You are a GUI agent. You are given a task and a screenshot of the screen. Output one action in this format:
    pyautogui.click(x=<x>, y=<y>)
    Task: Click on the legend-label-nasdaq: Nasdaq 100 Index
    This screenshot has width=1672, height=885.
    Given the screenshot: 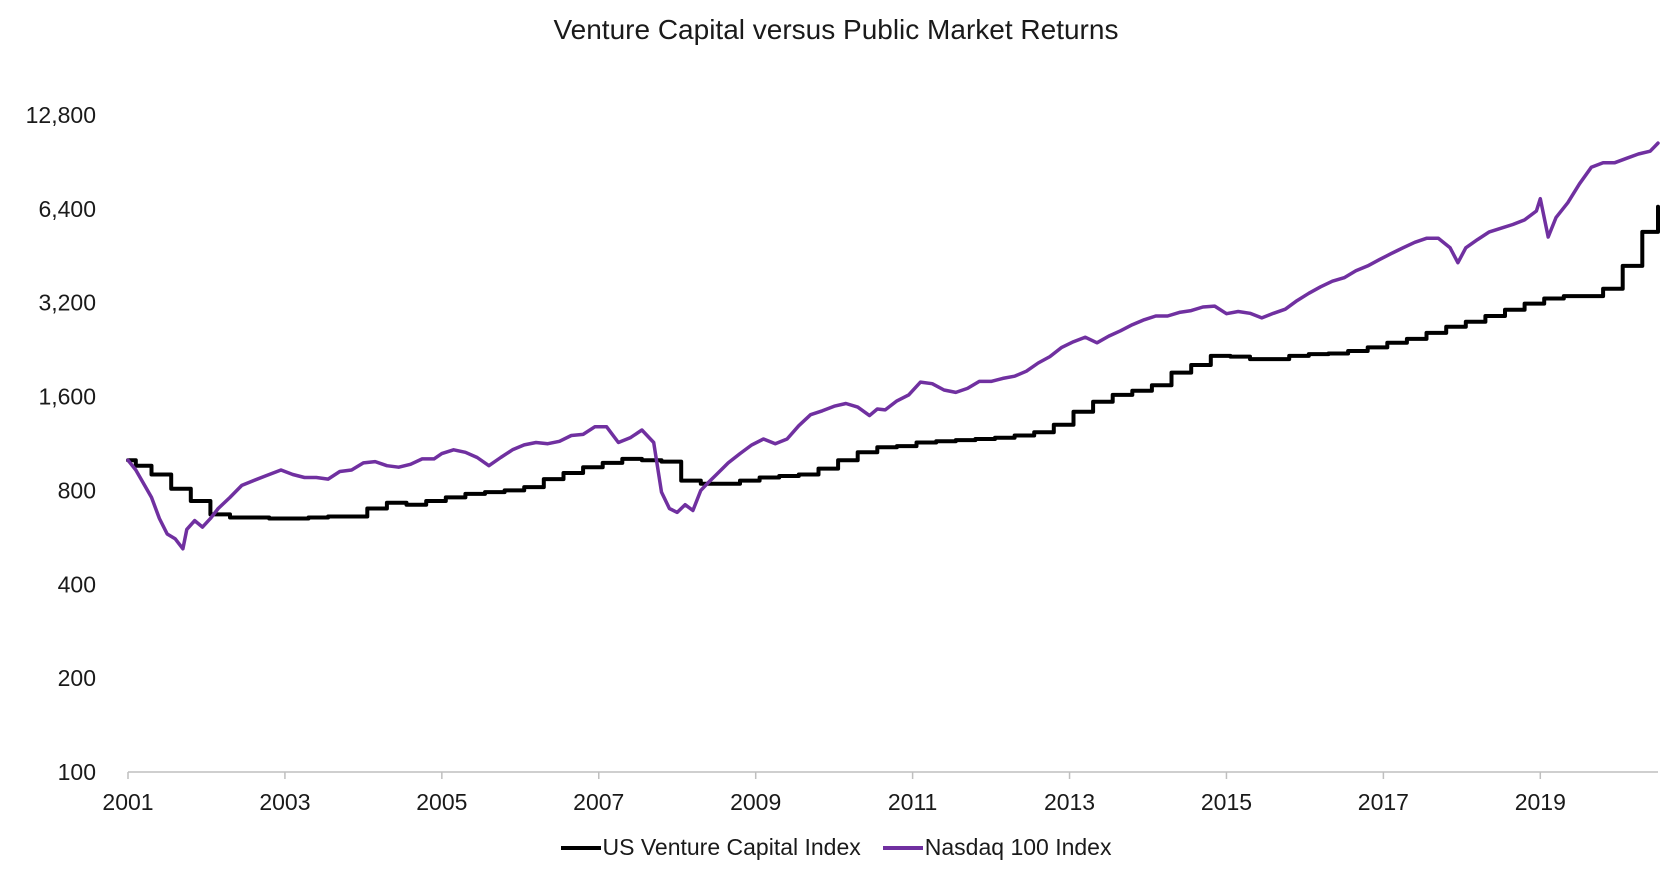 What is the action you would take?
    pyautogui.click(x=1018, y=847)
    